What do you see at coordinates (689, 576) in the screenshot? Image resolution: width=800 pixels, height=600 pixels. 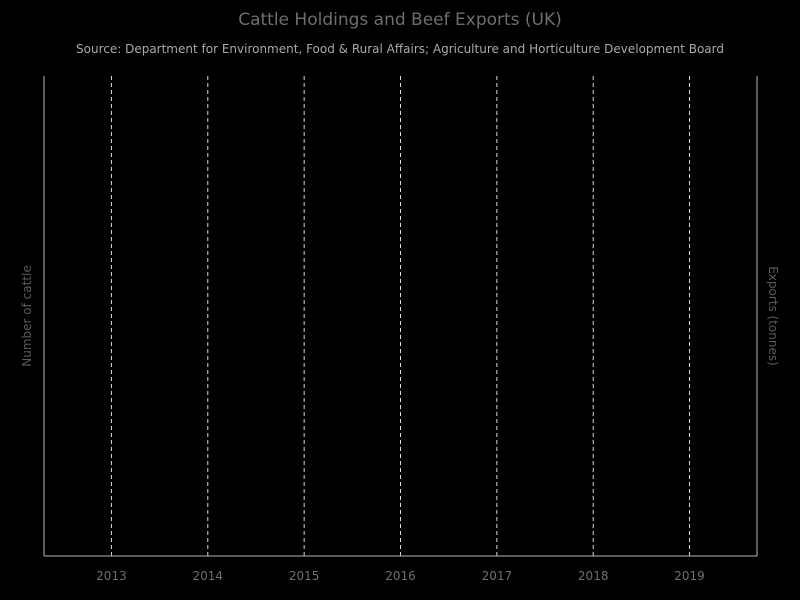 I see `x-tick-label: 2019` at bounding box center [689, 576].